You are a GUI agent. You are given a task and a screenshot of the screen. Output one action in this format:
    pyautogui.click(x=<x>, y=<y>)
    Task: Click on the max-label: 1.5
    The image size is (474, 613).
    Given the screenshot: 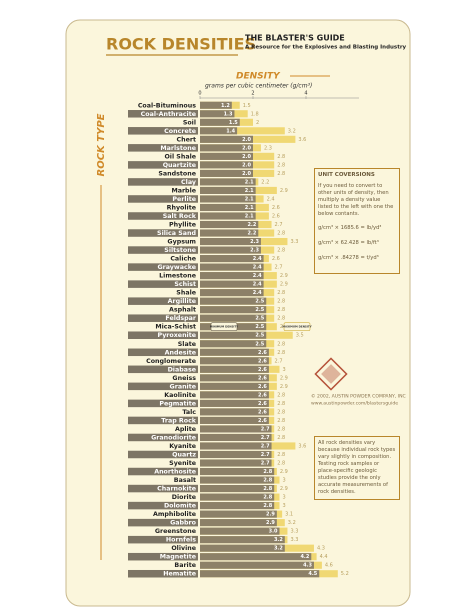 What is the action you would take?
    pyautogui.click(x=247, y=106)
    